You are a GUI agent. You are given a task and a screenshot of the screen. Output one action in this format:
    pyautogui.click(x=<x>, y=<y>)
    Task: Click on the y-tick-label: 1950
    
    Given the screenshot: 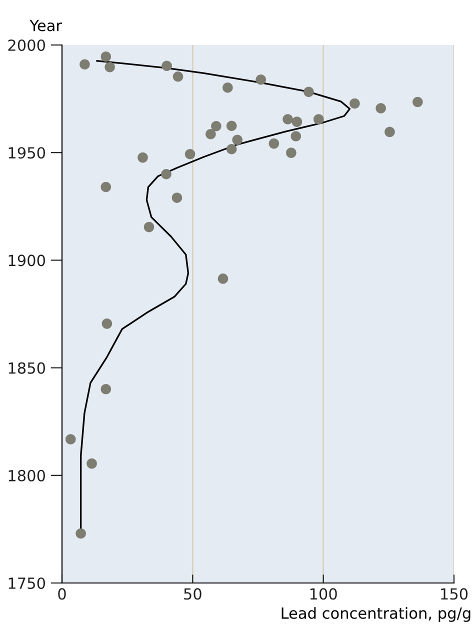 What is the action you would take?
    pyautogui.click(x=27, y=153)
    